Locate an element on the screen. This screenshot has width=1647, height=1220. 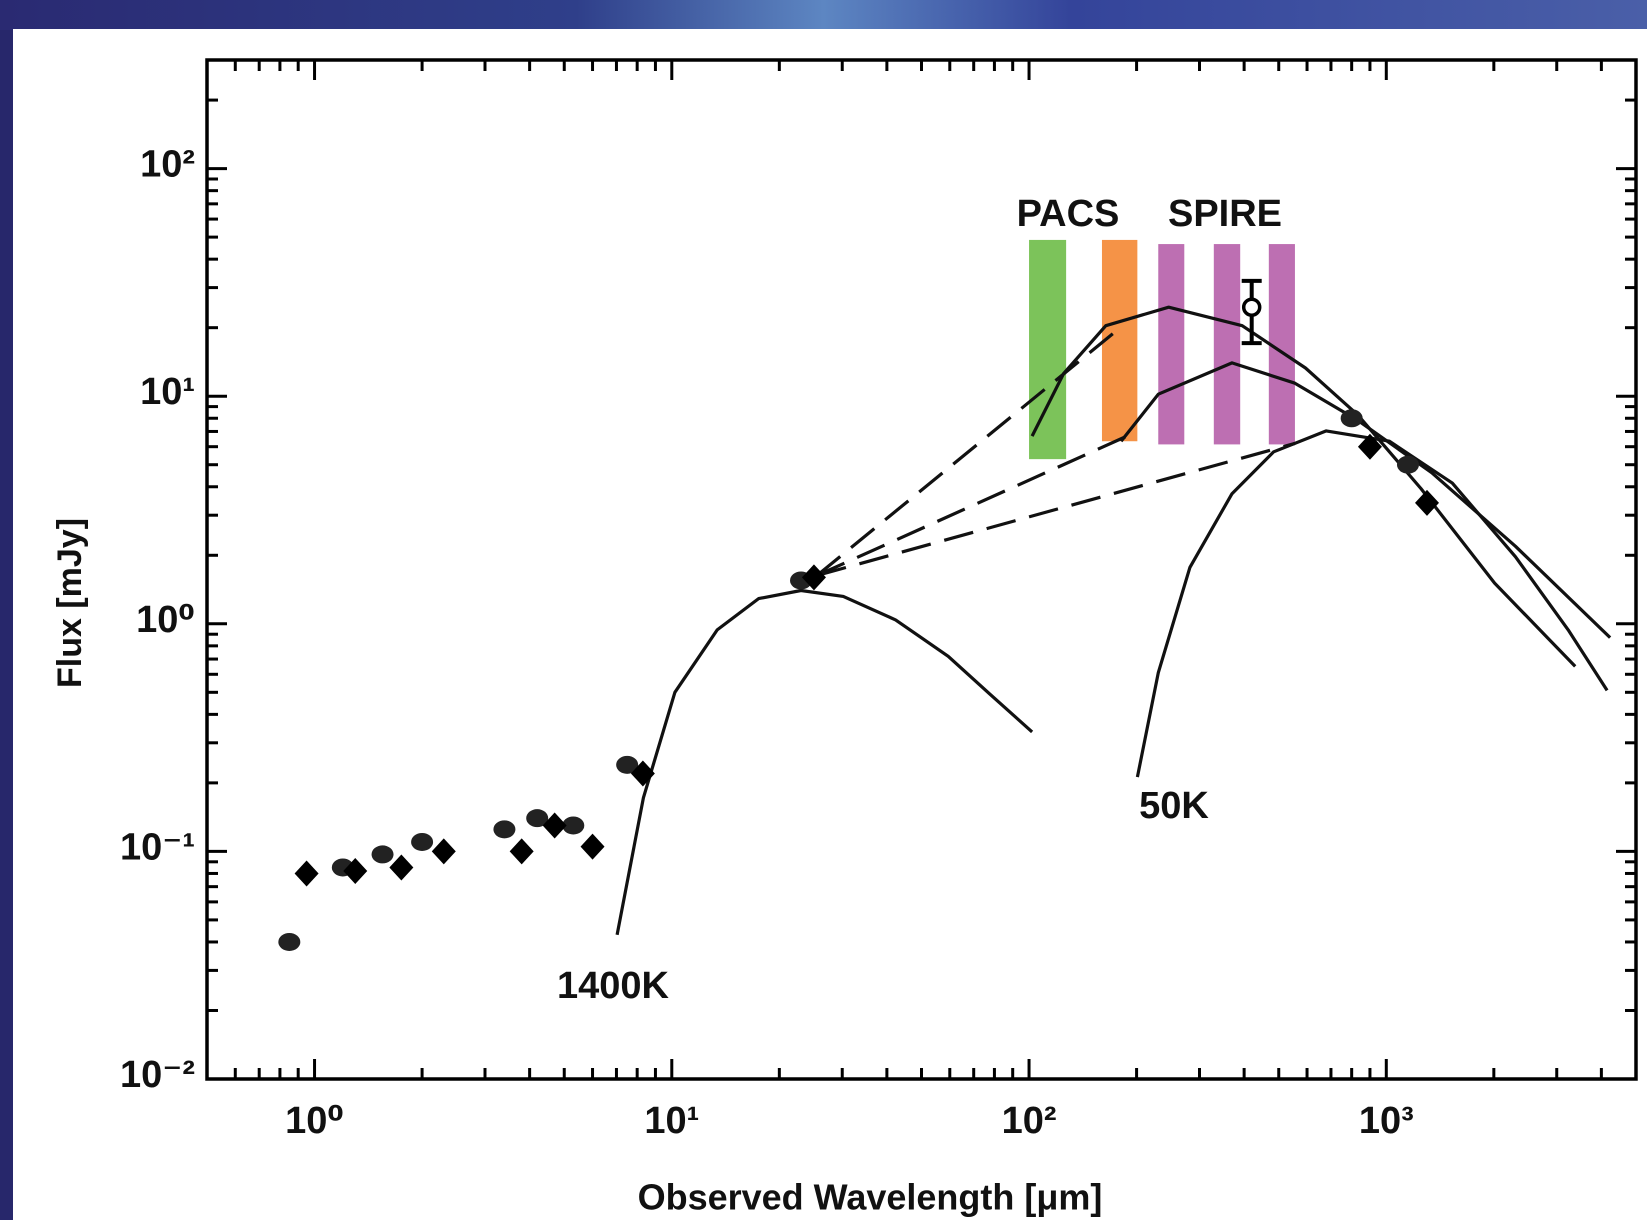
y-axis-label: Flux [mJy] is located at coordinates (70, 603).